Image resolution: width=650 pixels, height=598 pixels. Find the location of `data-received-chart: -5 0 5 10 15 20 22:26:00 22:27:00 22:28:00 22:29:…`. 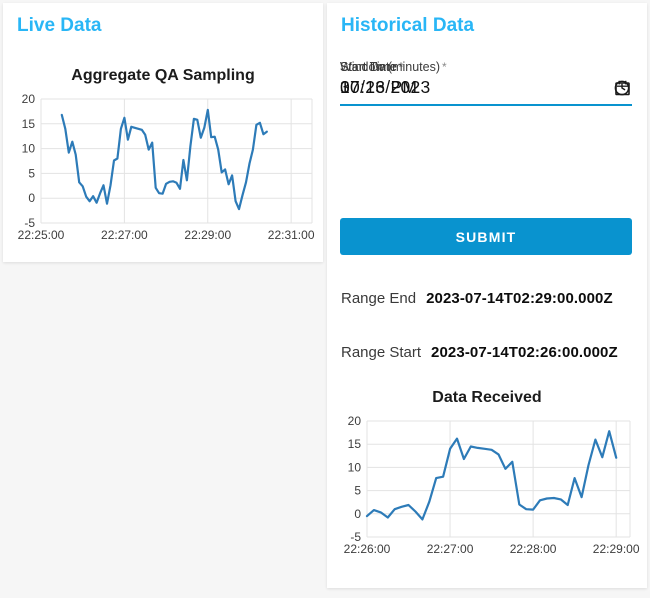

data-received-chart: -5 0 5 10 15 20 22:26:00 22:27:00 22:28:00 22:29:… is located at coordinates (492, 485).